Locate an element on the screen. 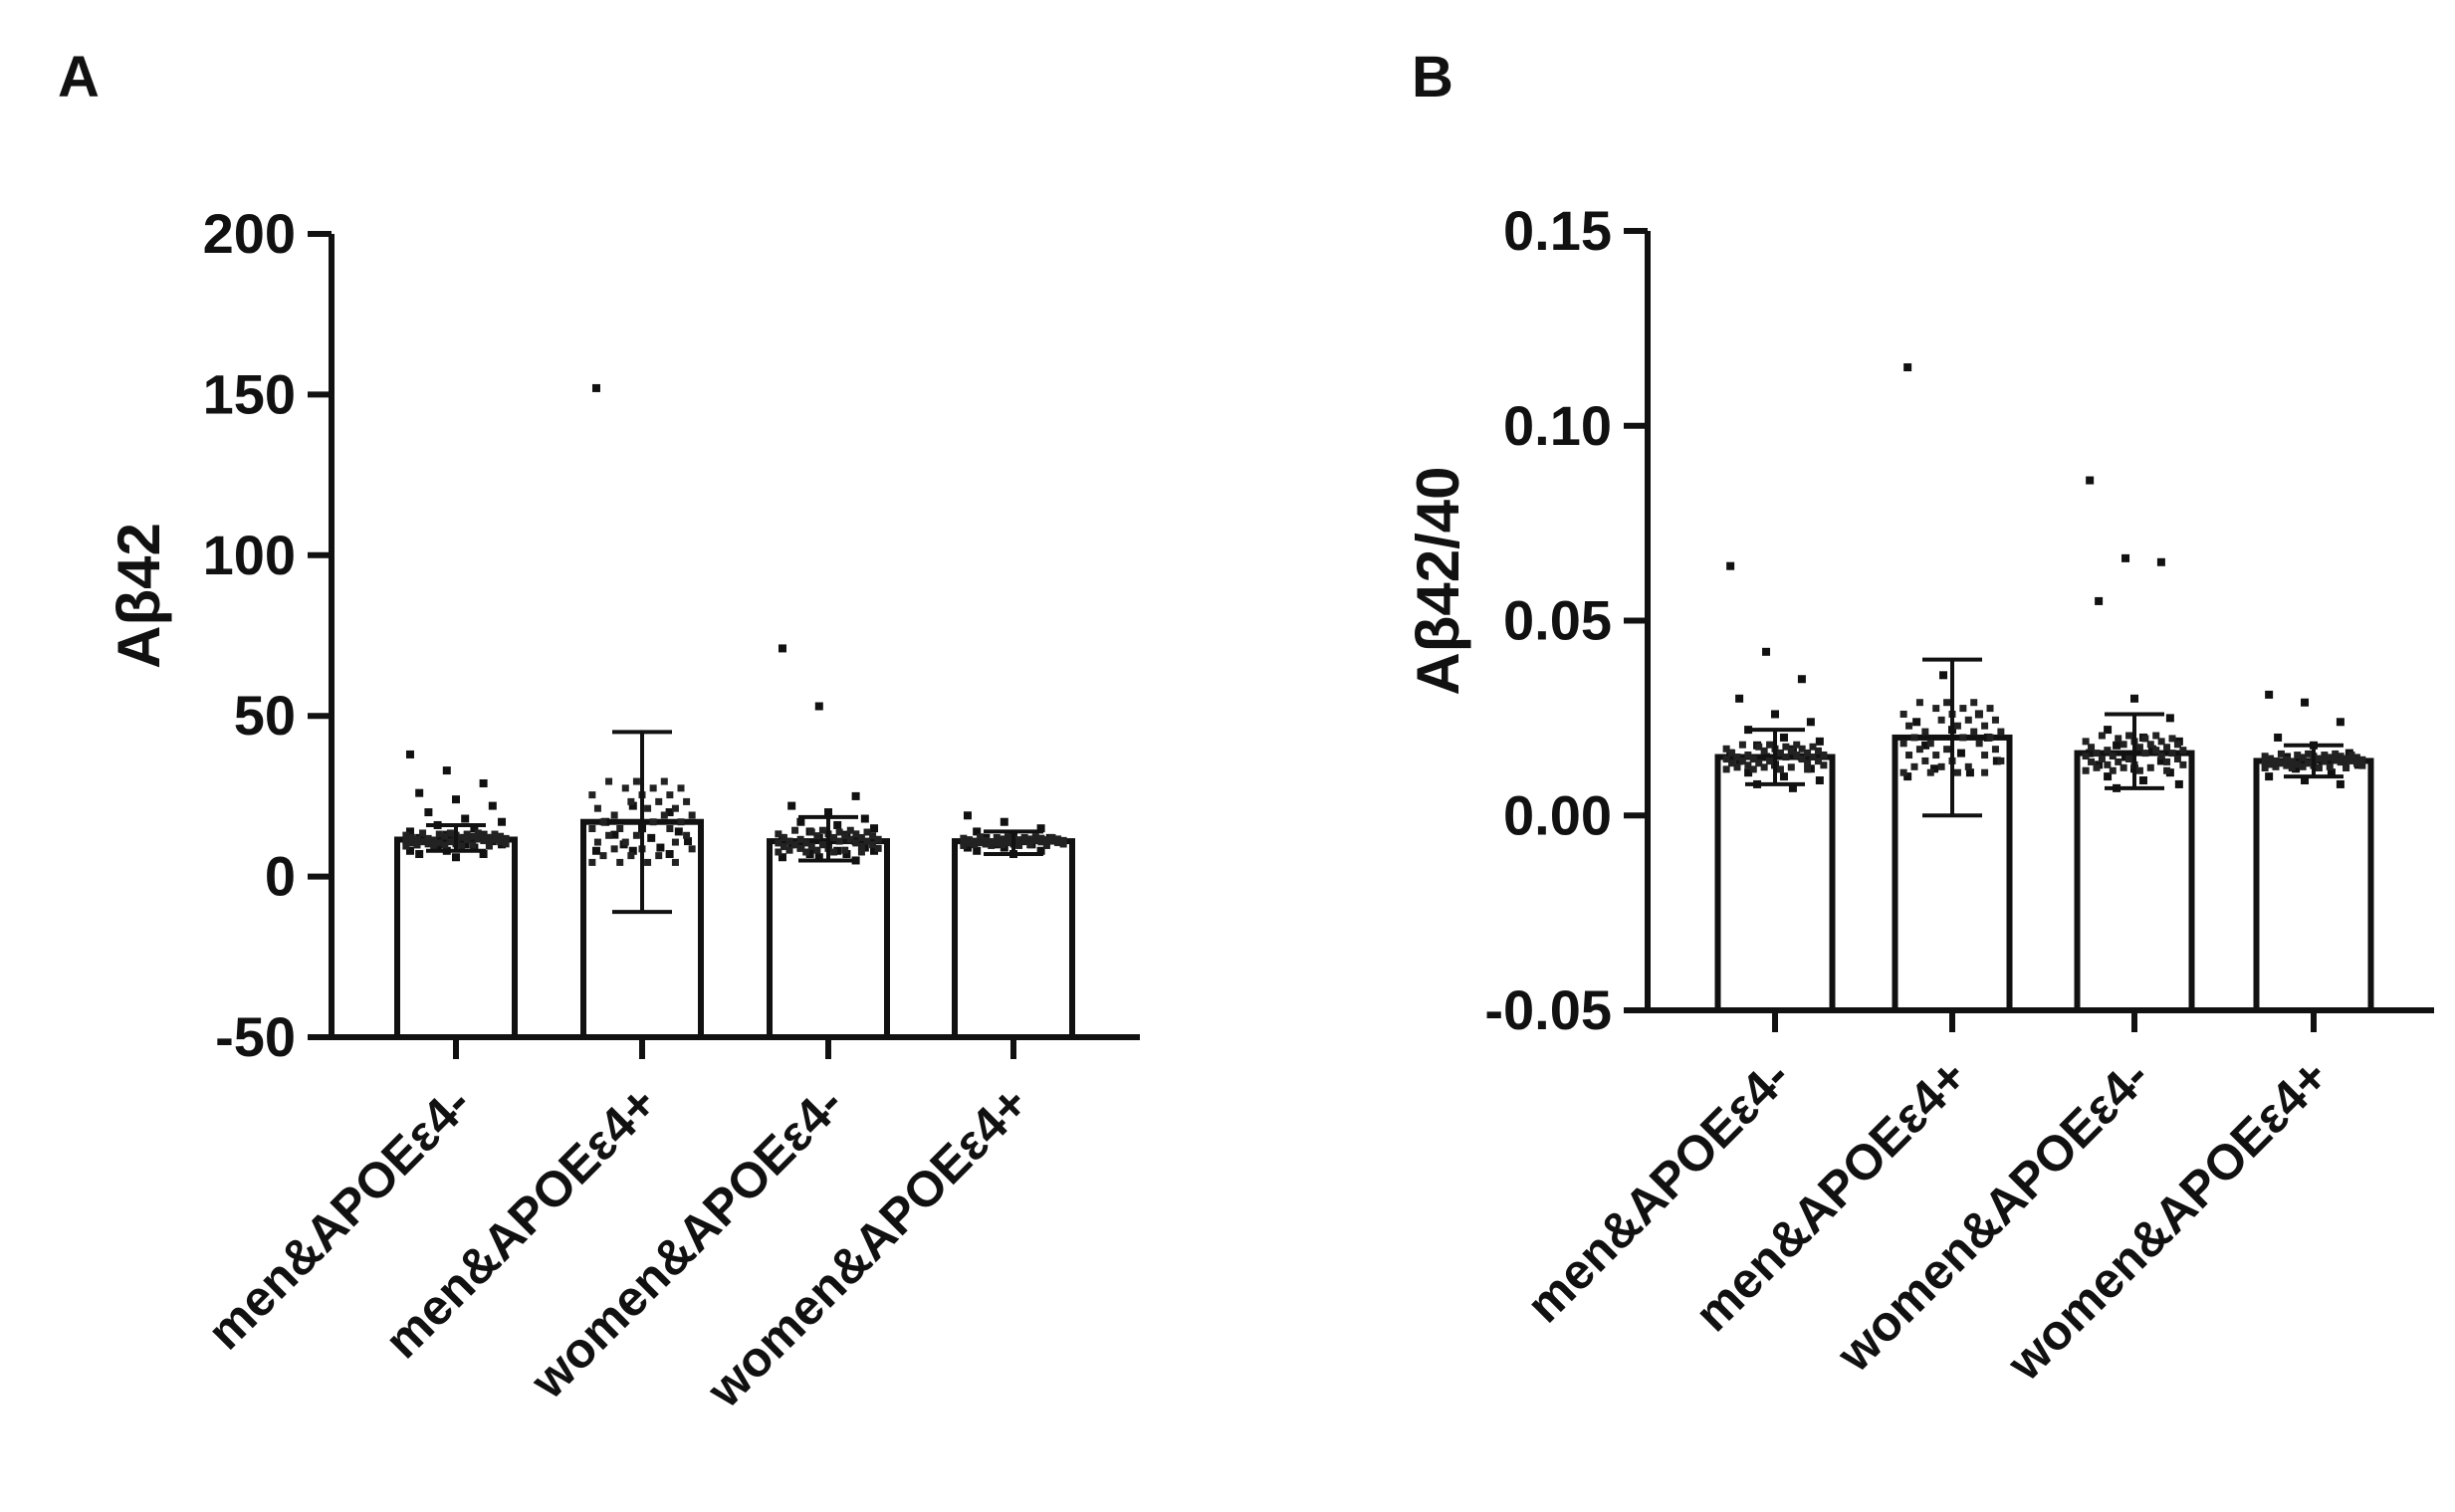 This screenshot has width=2455, height=1512. y-tick-label: 0 is located at coordinates (280, 876).